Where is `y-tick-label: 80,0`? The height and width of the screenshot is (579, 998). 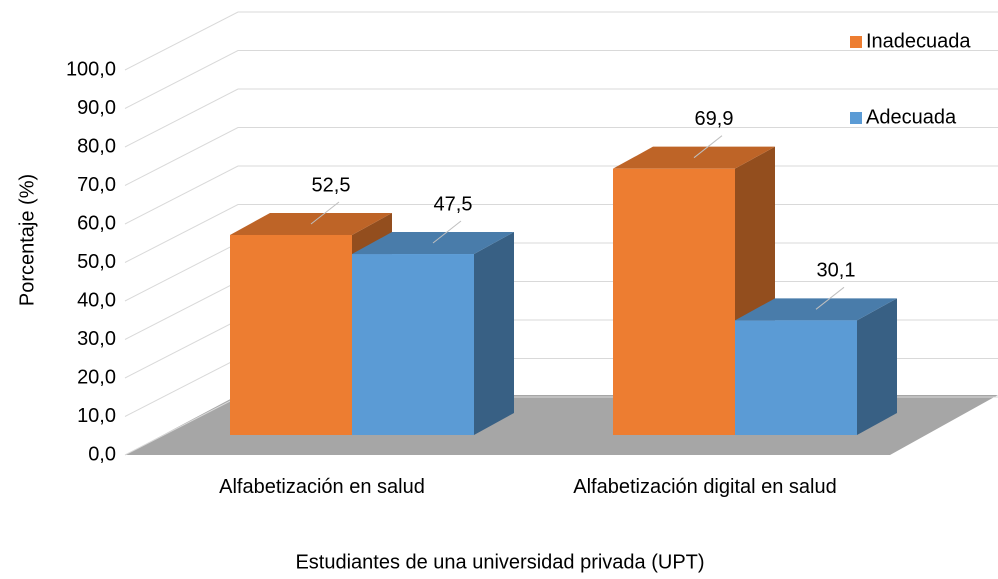 y-tick-label: 80,0 is located at coordinates (96, 146).